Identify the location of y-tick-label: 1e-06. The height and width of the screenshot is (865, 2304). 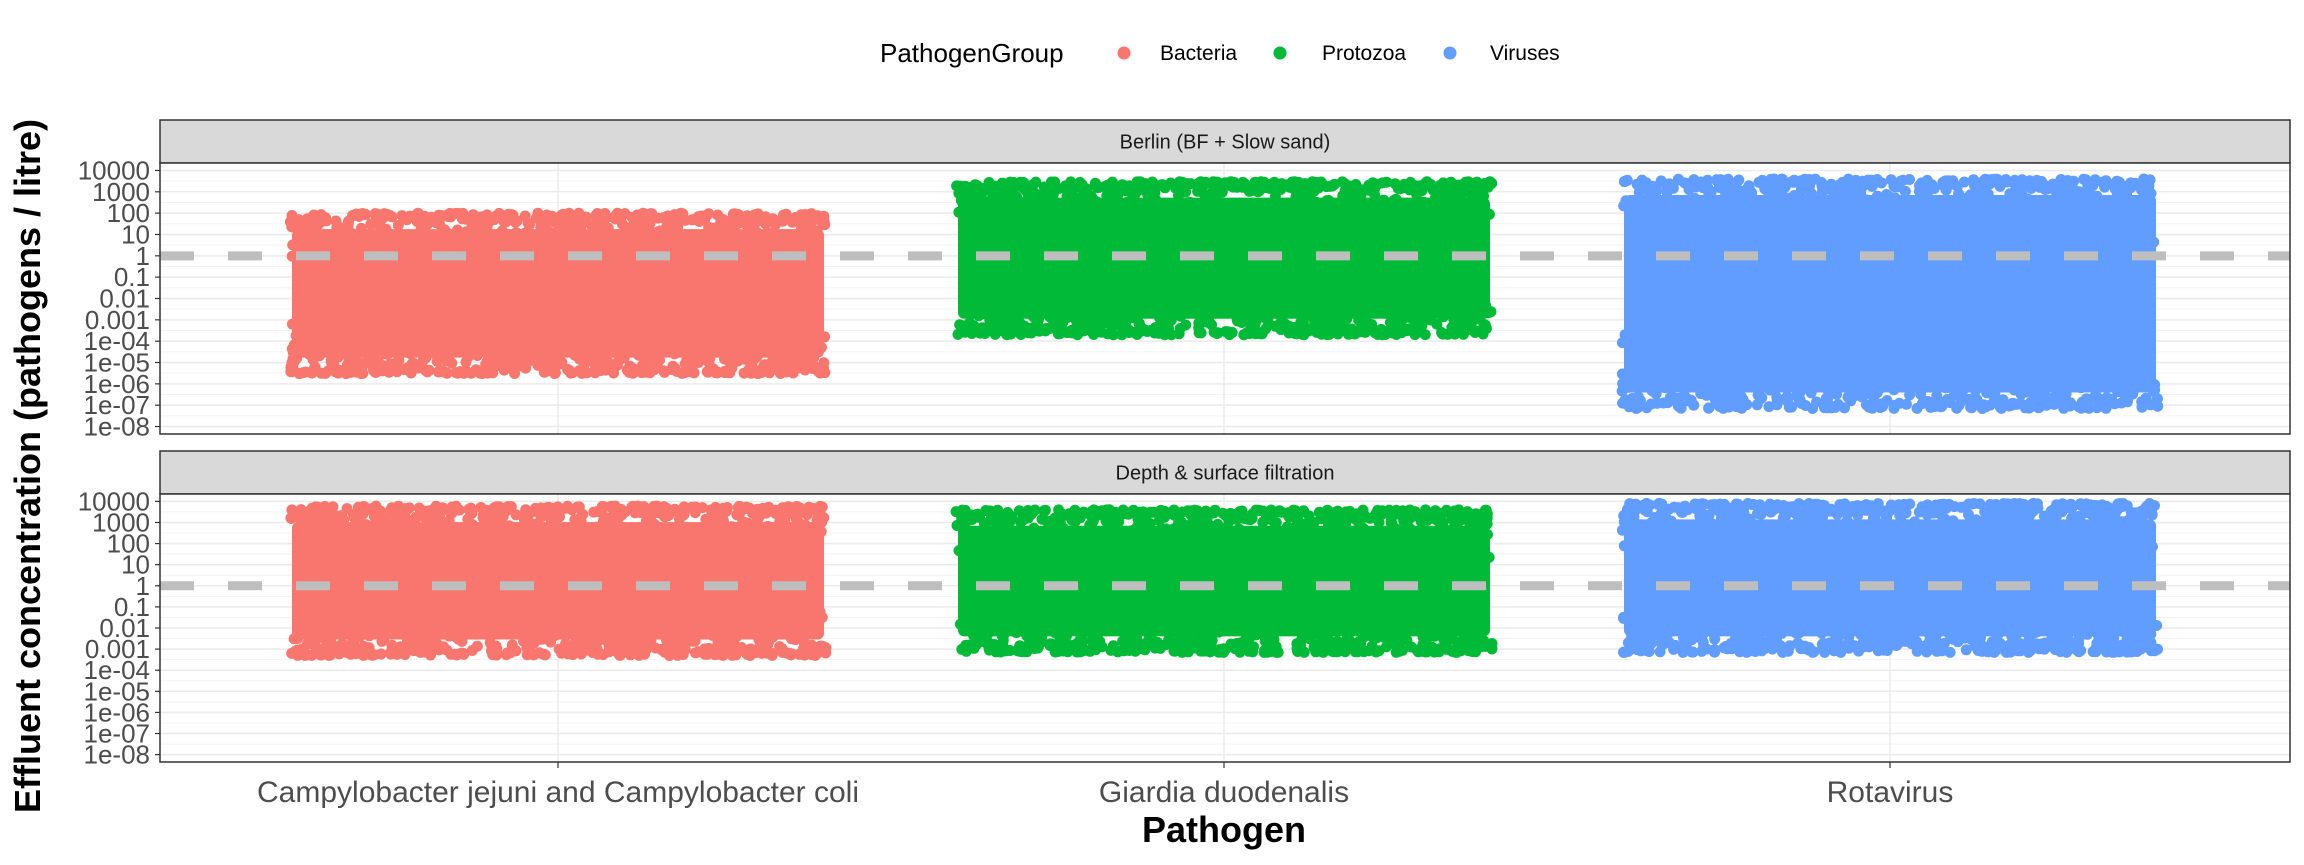
(117, 384).